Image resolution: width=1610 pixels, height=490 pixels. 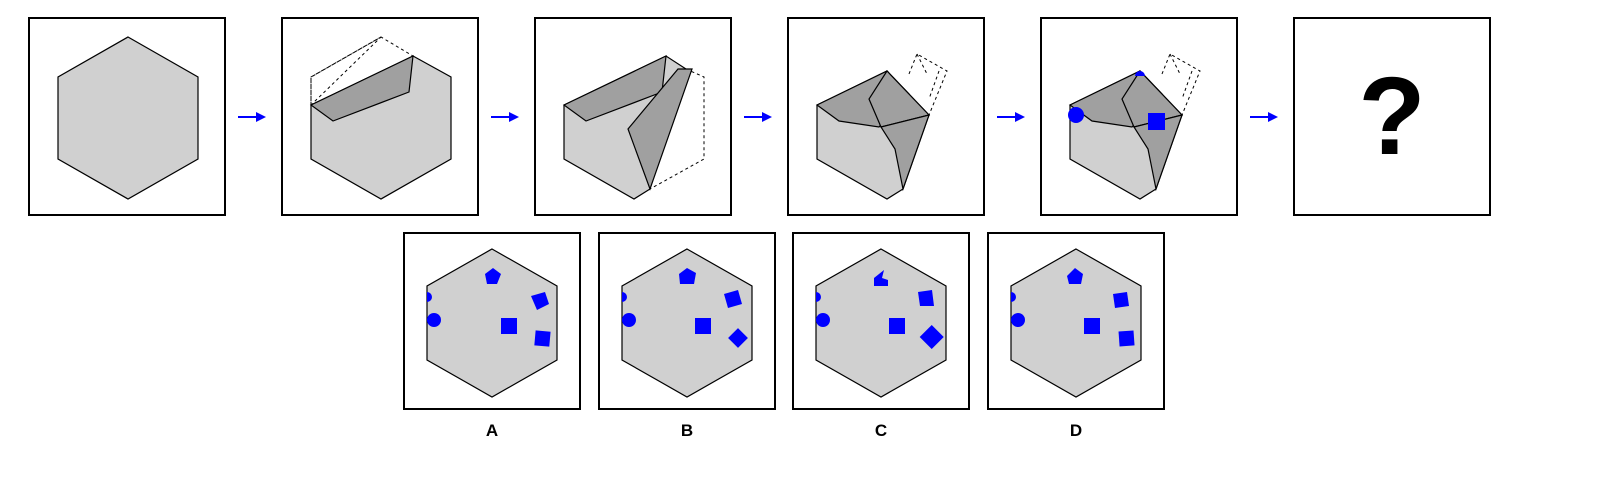 I want to click on option-c-panel, so click(x=881, y=321).